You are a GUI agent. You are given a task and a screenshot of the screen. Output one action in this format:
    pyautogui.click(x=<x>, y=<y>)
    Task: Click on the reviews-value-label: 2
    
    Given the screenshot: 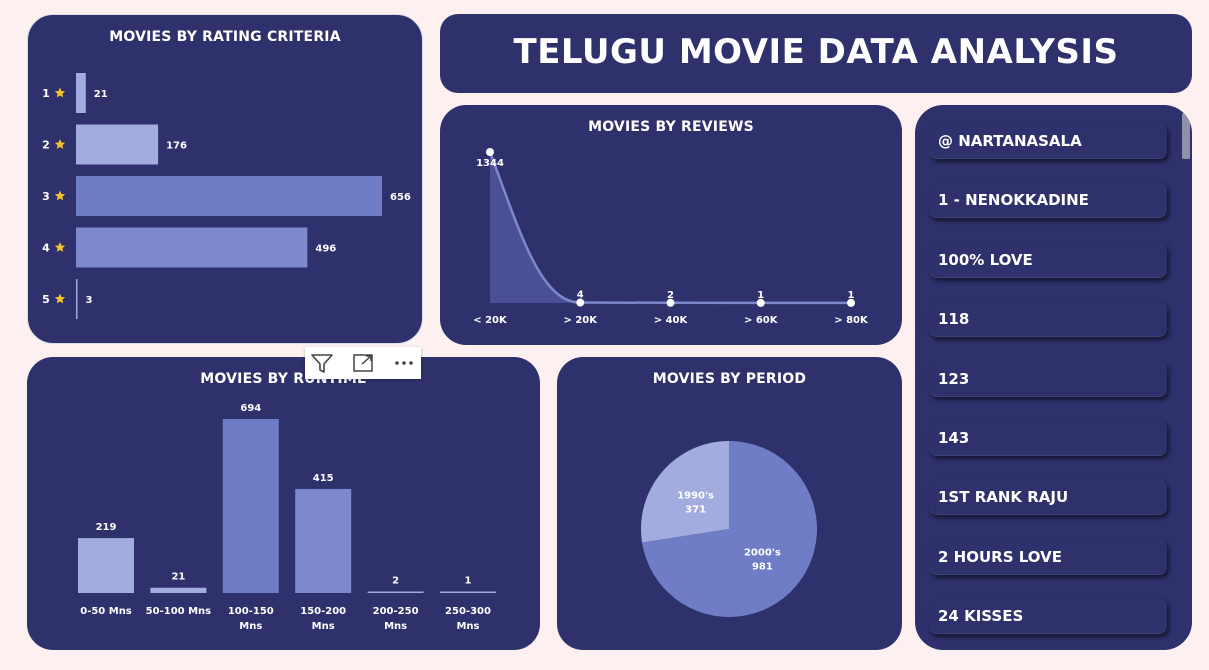 What is the action you would take?
    pyautogui.click(x=670, y=295)
    